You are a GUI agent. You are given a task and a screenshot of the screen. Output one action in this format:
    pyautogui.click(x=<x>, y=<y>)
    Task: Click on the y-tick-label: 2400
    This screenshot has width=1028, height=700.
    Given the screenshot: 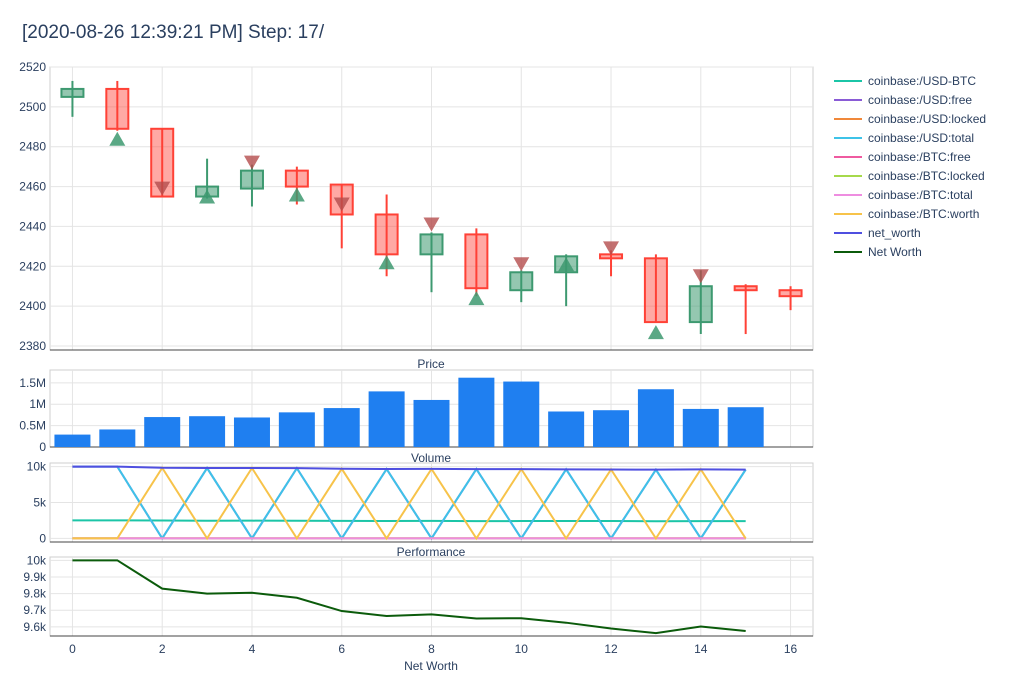 What is the action you would take?
    pyautogui.click(x=32, y=306)
    